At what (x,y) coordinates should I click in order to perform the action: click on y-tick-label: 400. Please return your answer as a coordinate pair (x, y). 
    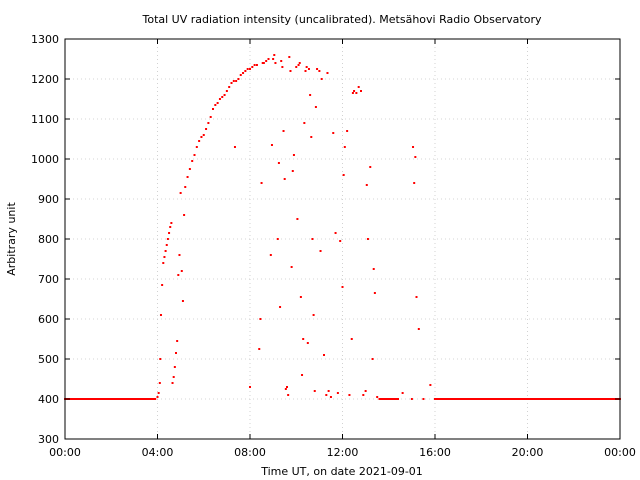
    Looking at the image, I should click on (48, 399).